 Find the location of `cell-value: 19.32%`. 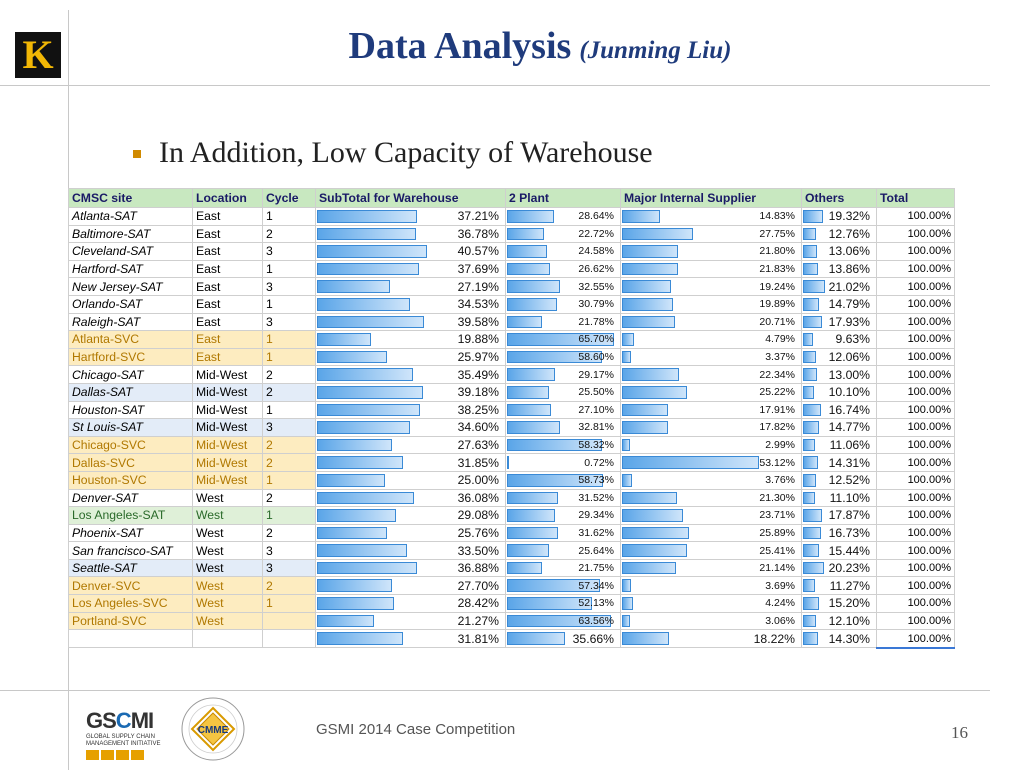

cell-value: 19.32% is located at coordinates (849, 216).